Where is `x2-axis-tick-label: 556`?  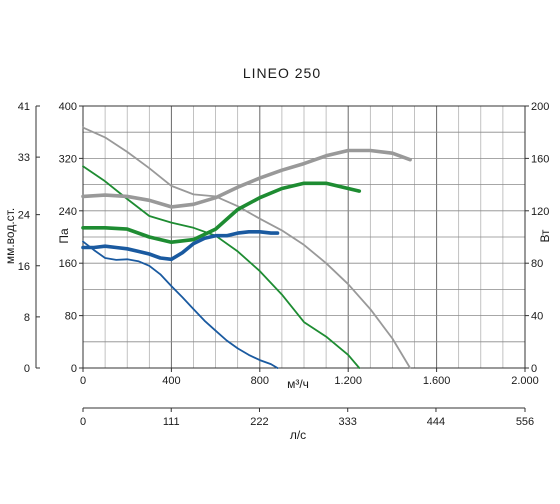
x2-axis-tick-label: 556 is located at coordinates (525, 422).